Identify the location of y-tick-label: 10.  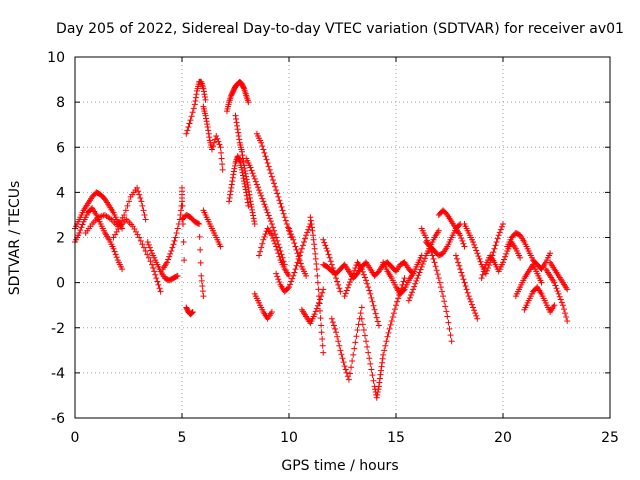
(56, 58).